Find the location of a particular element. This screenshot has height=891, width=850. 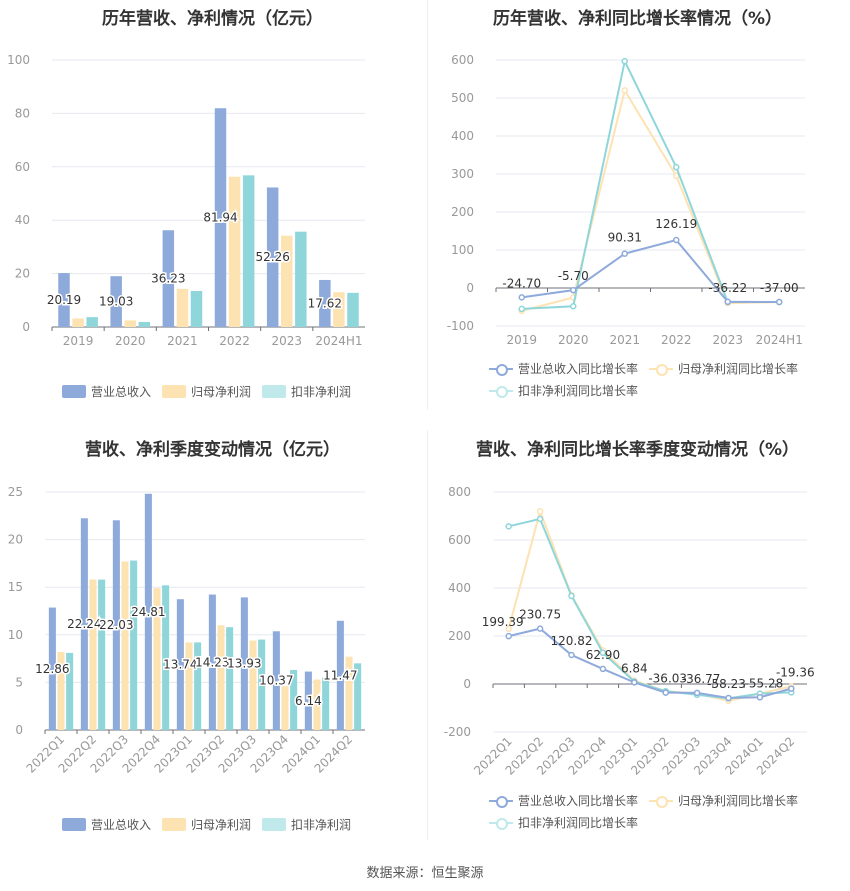

chart-title: 营收、净利季度变动情况（亿元） is located at coordinates (212, 450).